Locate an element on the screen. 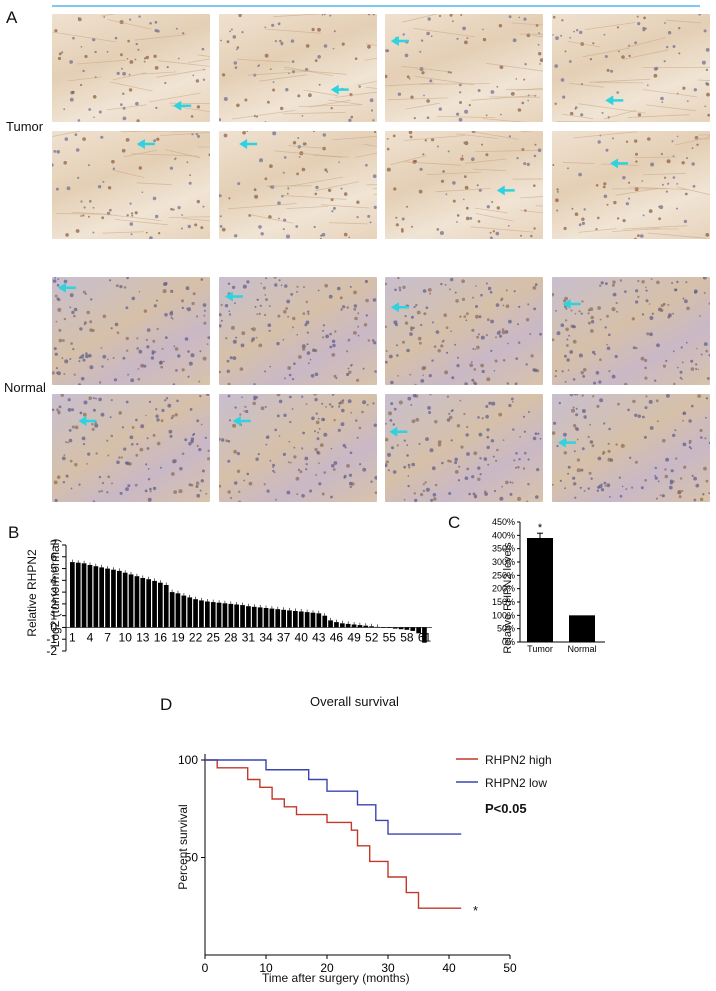 The height and width of the screenshot is (991, 716). b-x-tick-label: 61 is located at coordinates (425, 637).